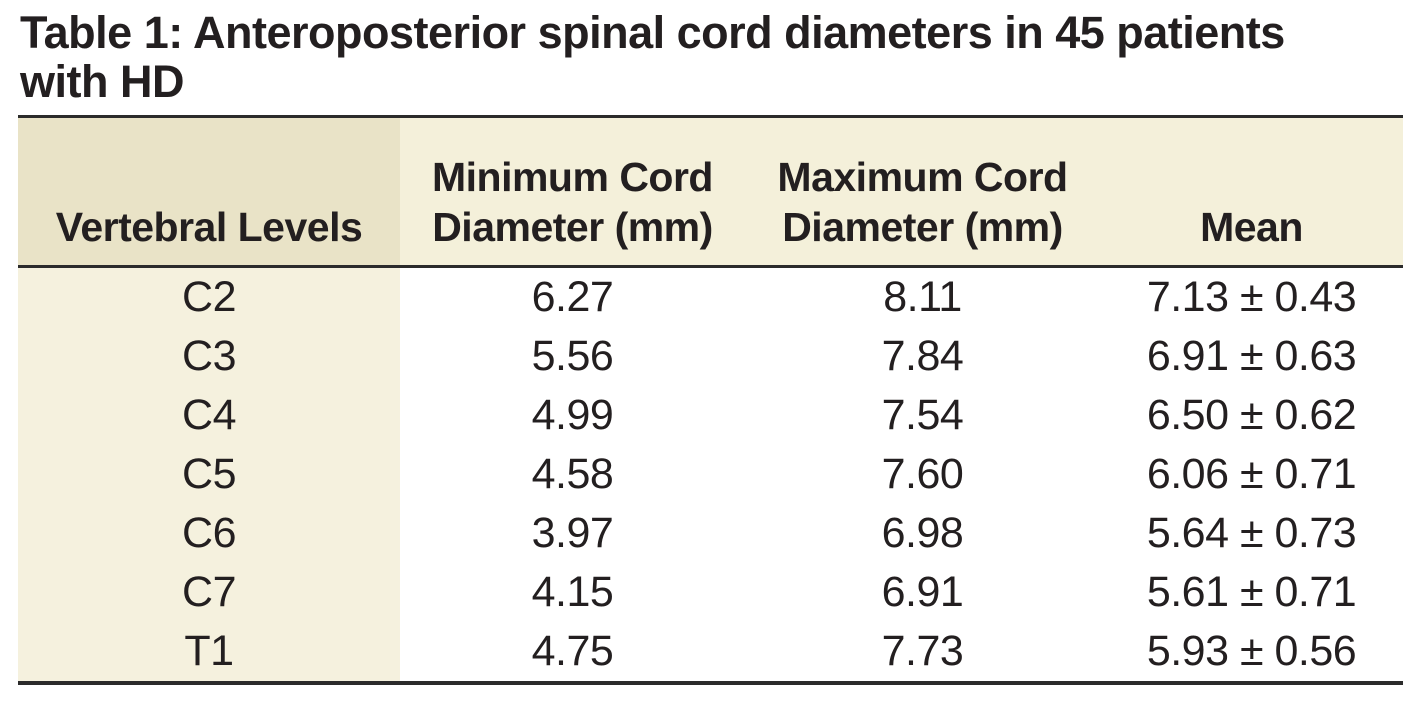 The width and height of the screenshot is (1418, 716). Describe the element at coordinates (209, 296) in the screenshot. I see `cell-level: C2` at that location.